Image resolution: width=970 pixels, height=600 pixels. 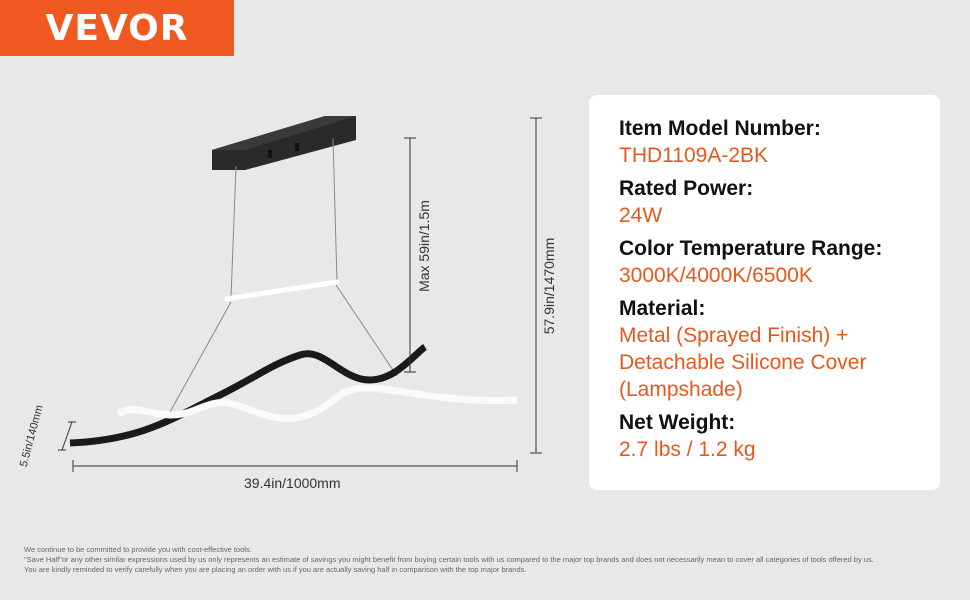 I want to click on width-dimension: 39.4in/1000mm, so click(x=292, y=483).